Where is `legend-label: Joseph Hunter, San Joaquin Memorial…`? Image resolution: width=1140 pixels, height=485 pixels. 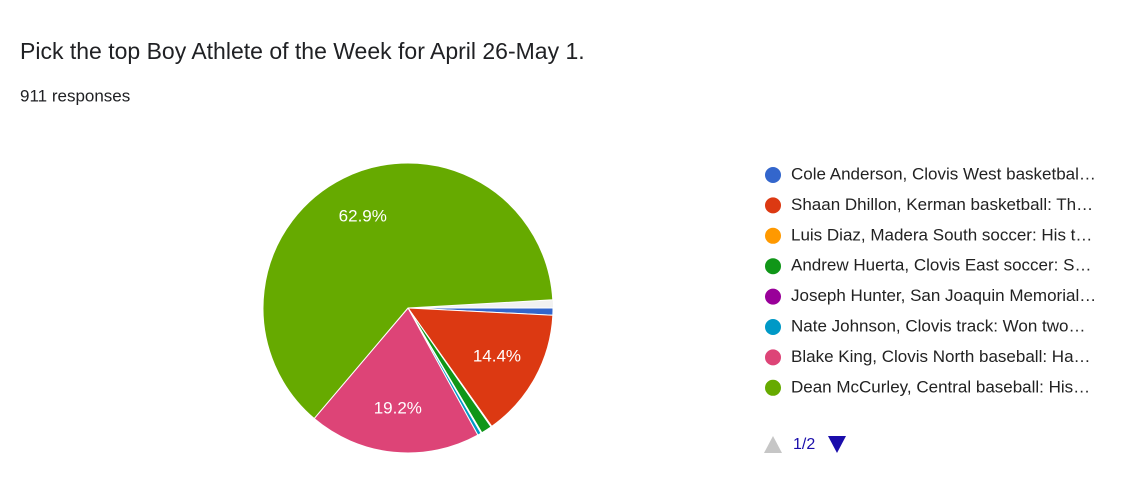
legend-label: Joseph Hunter, San Joaquin Memorial… is located at coordinates (943, 295).